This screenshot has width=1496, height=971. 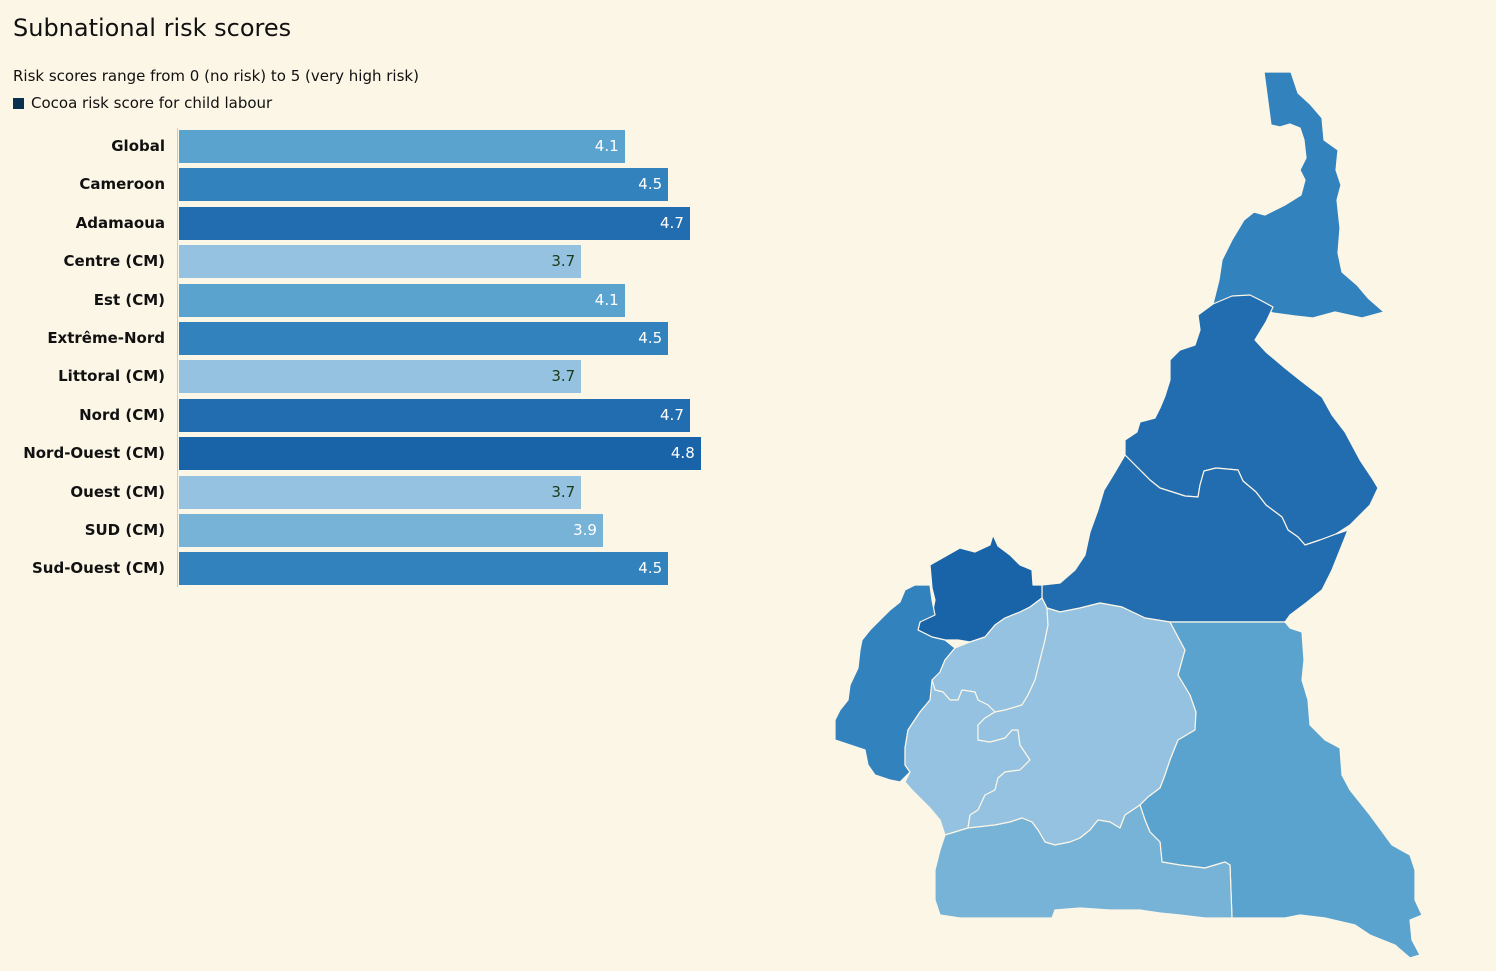 What do you see at coordinates (585, 530) in the screenshot?
I see `bar-value-label: 3.9` at bounding box center [585, 530].